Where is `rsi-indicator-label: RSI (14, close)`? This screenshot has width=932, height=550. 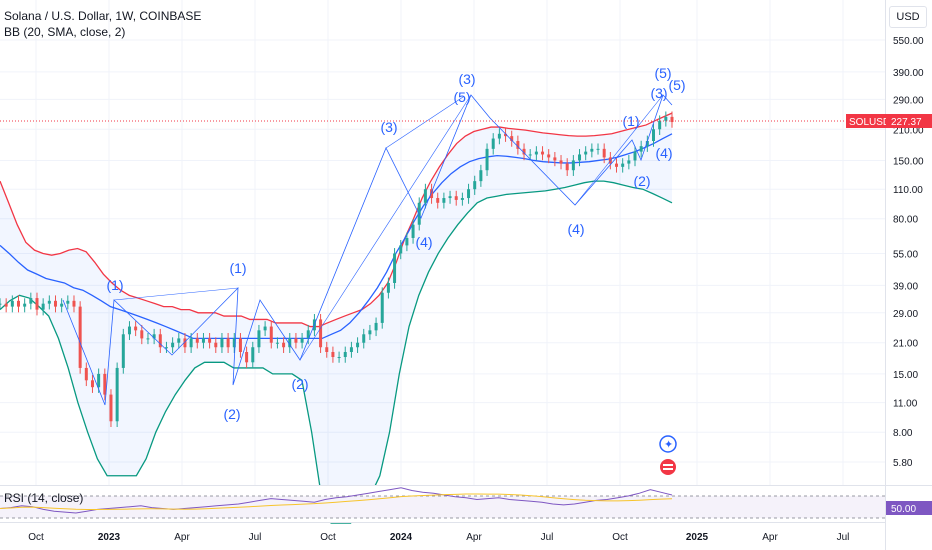 rsi-indicator-label: RSI (14, close) is located at coordinates (44, 498).